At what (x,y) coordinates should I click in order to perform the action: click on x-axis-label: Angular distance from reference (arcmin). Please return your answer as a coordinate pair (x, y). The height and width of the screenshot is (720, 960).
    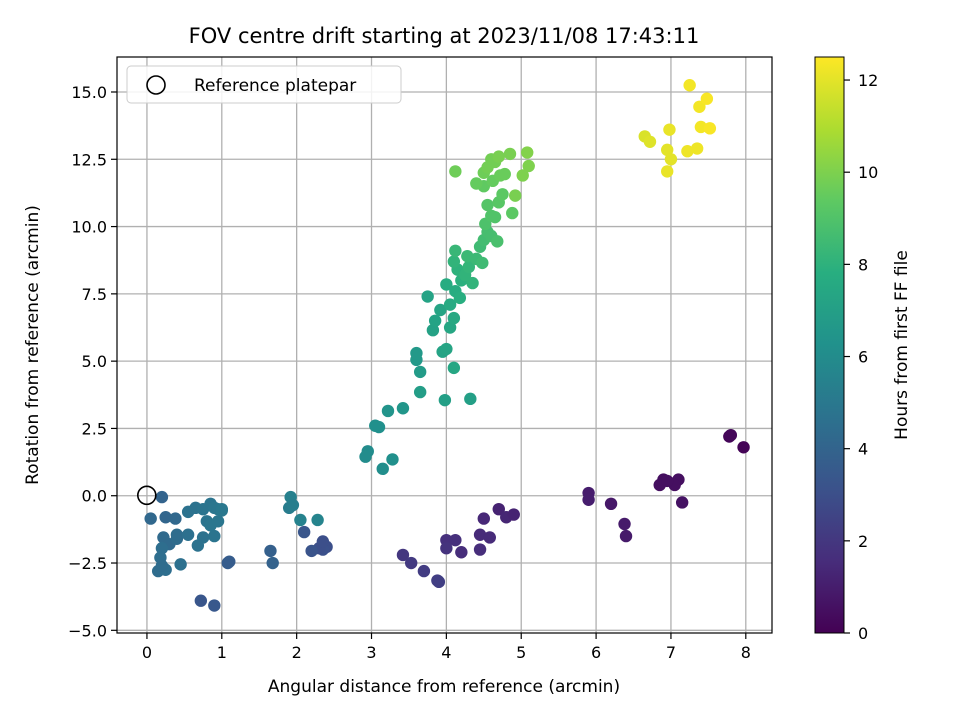
    Looking at the image, I should click on (444, 687).